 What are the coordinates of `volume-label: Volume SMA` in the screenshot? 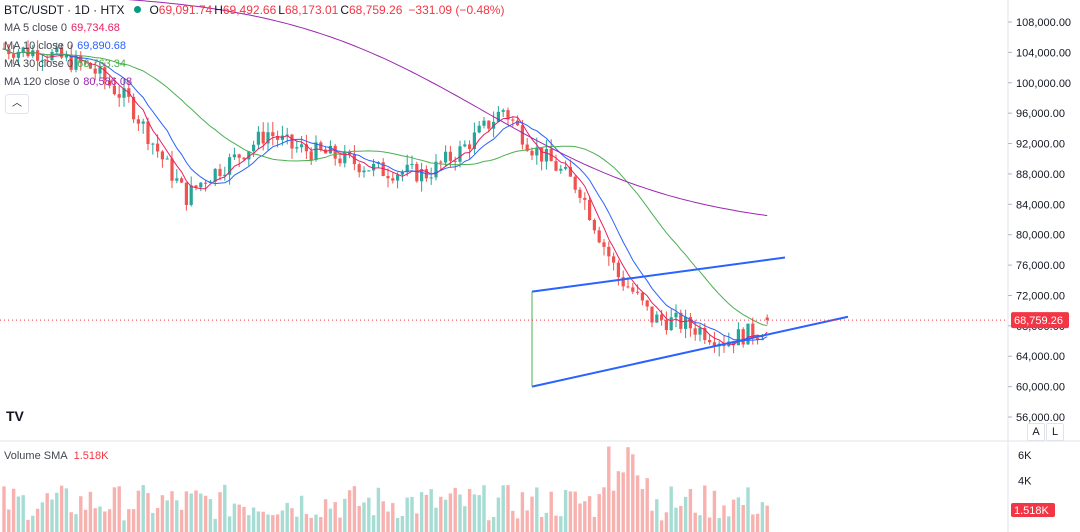 It's located at (36, 456).